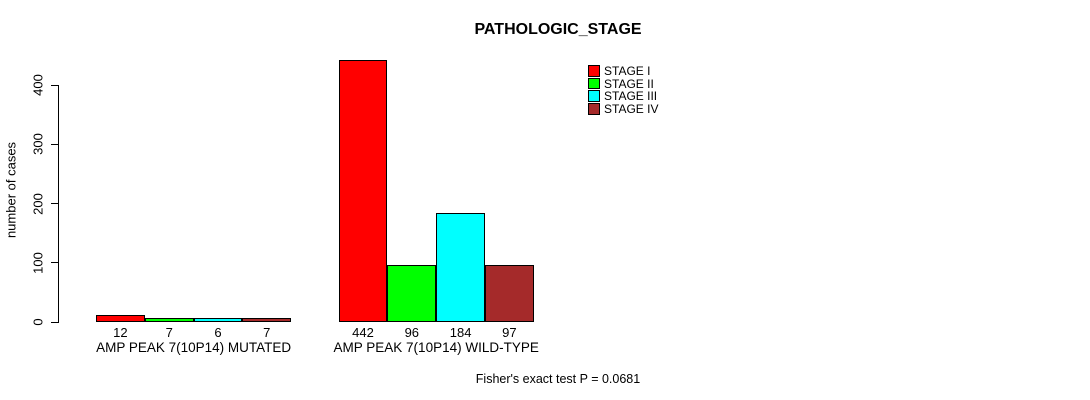 Image resolution: width=1090 pixels, height=400 pixels. Describe the element at coordinates (120, 332) in the screenshot. I see `bar-value-label: 12` at that location.